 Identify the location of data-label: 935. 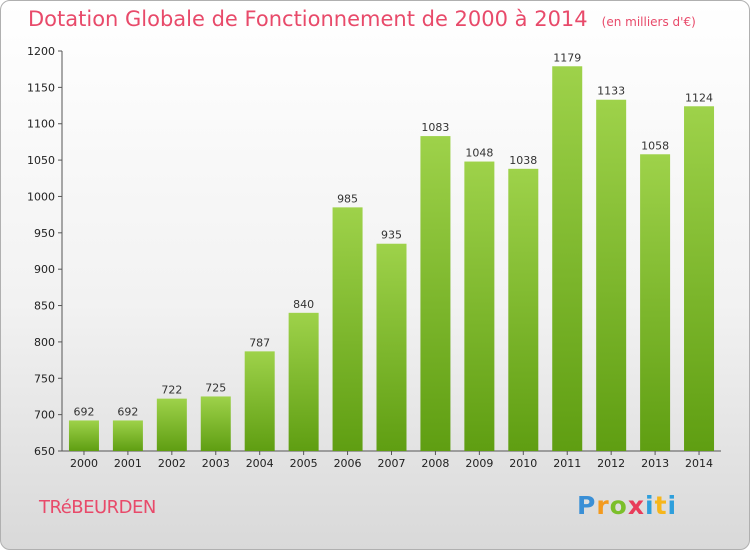
(391, 235).